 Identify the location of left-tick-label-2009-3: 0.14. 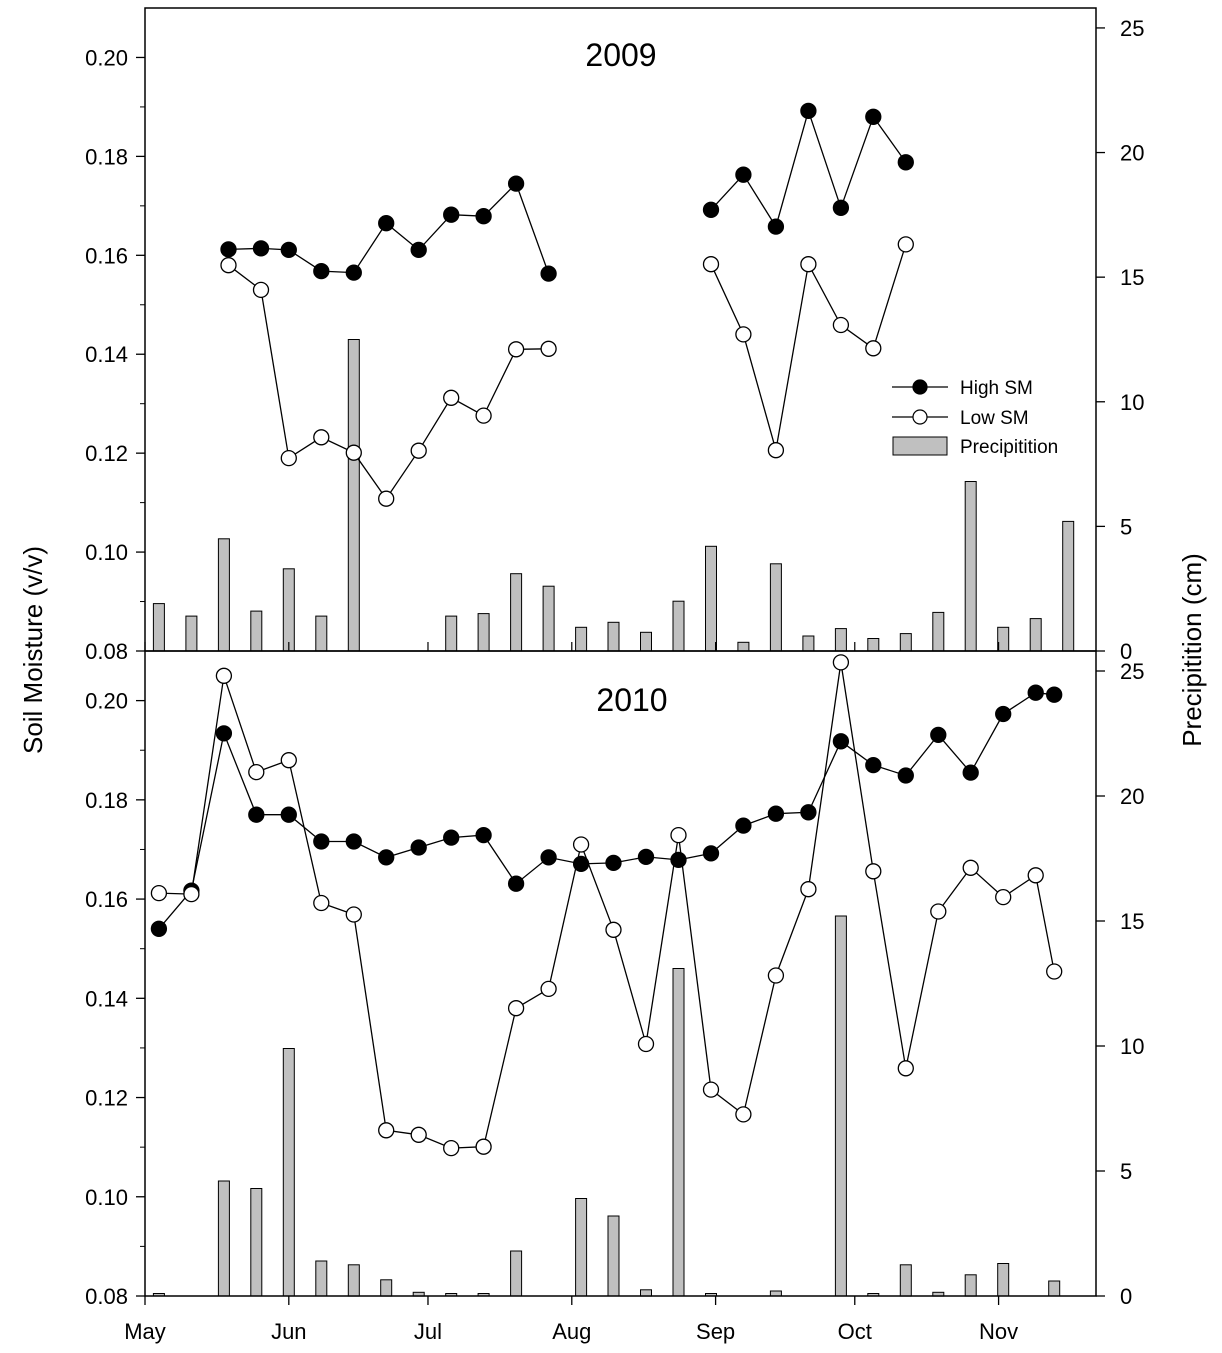
(106, 354).